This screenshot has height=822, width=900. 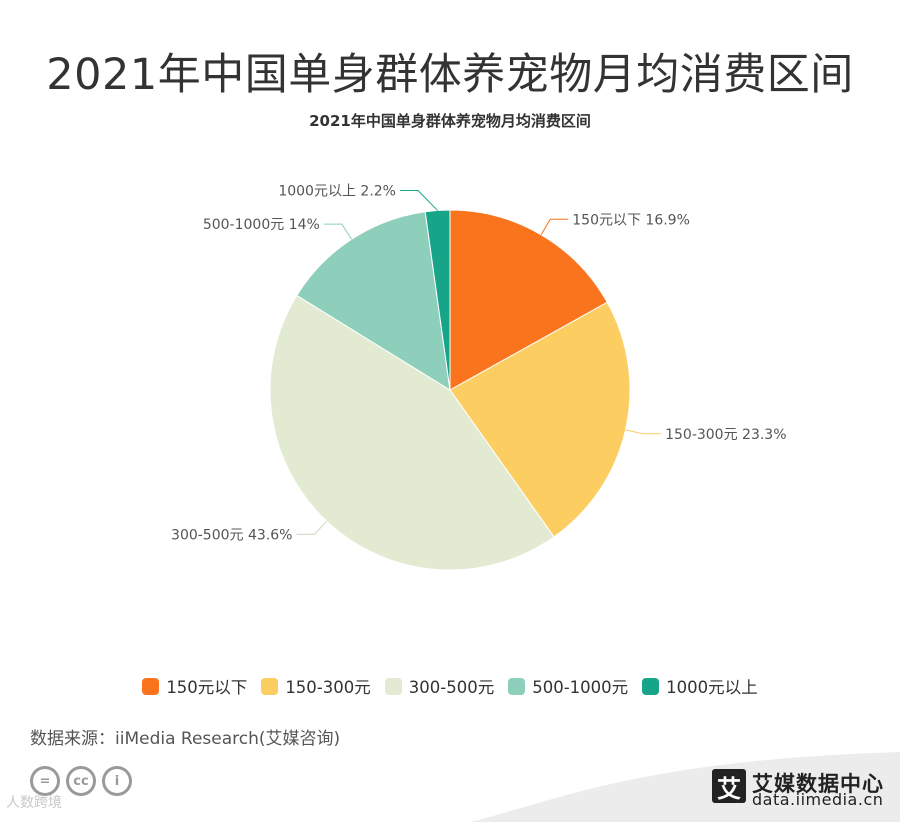 I want to click on legend-item: 500-1000元, so click(x=568, y=686).